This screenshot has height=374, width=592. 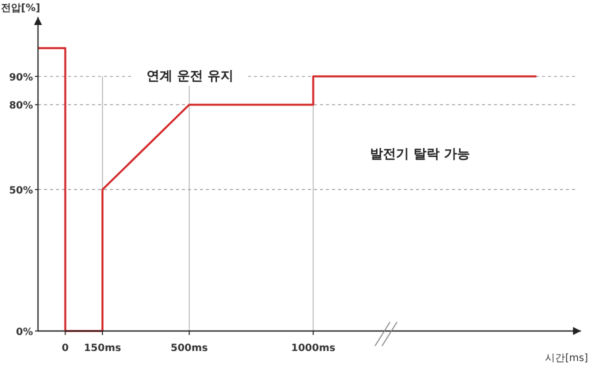 I want to click on y-tick-label: 90%, so click(x=21, y=78).